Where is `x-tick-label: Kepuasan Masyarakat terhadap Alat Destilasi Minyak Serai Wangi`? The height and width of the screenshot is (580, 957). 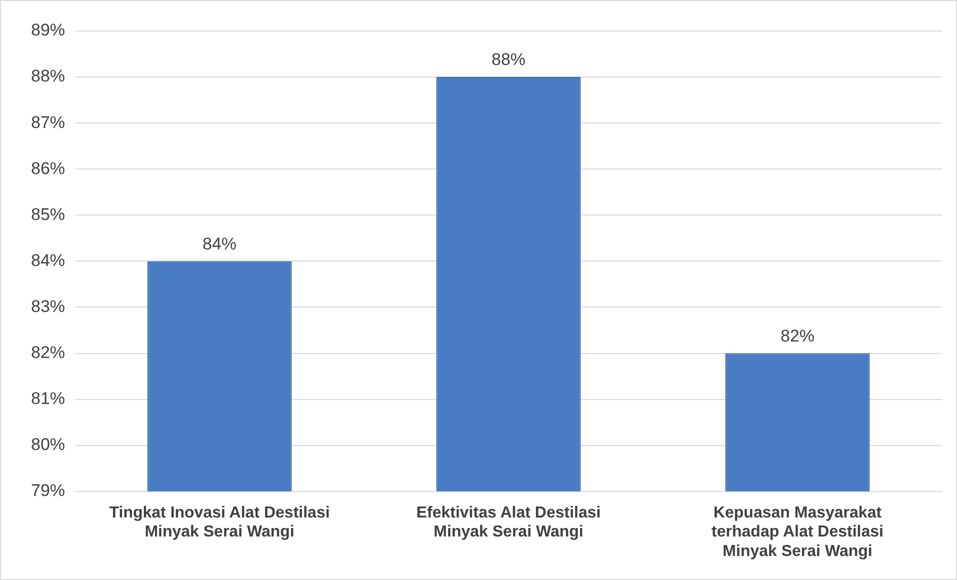
x-tick-label: Kepuasan Masyarakat terhadap Alat Destilasi Minyak Serai Wangi is located at coordinates (798, 532).